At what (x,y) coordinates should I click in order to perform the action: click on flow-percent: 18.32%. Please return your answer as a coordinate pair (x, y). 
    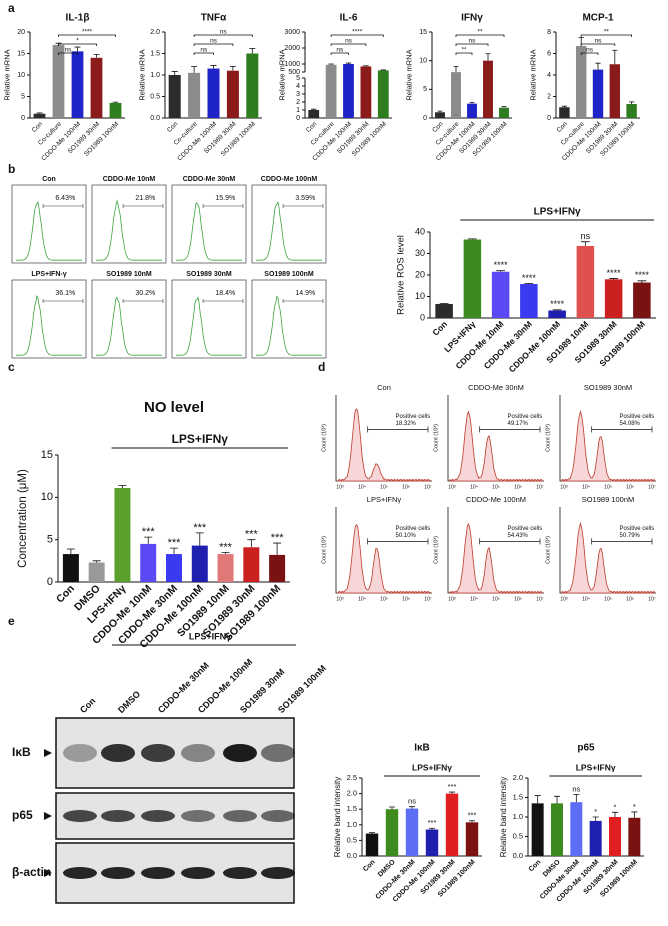
    Looking at the image, I should click on (406, 424).